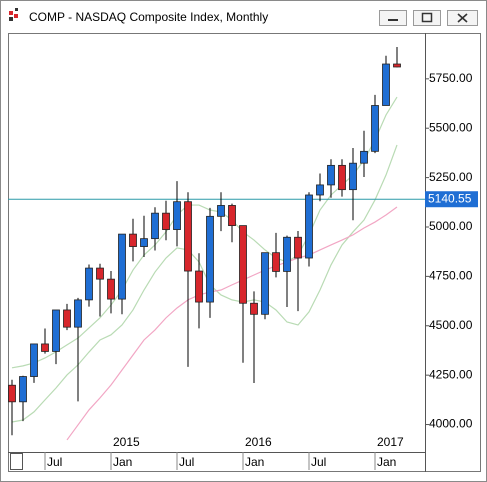 Image resolution: width=487 pixels, height=482 pixels. Describe the element at coordinates (126, 442) in the screenshot. I see `x-year-label: 2015` at that location.